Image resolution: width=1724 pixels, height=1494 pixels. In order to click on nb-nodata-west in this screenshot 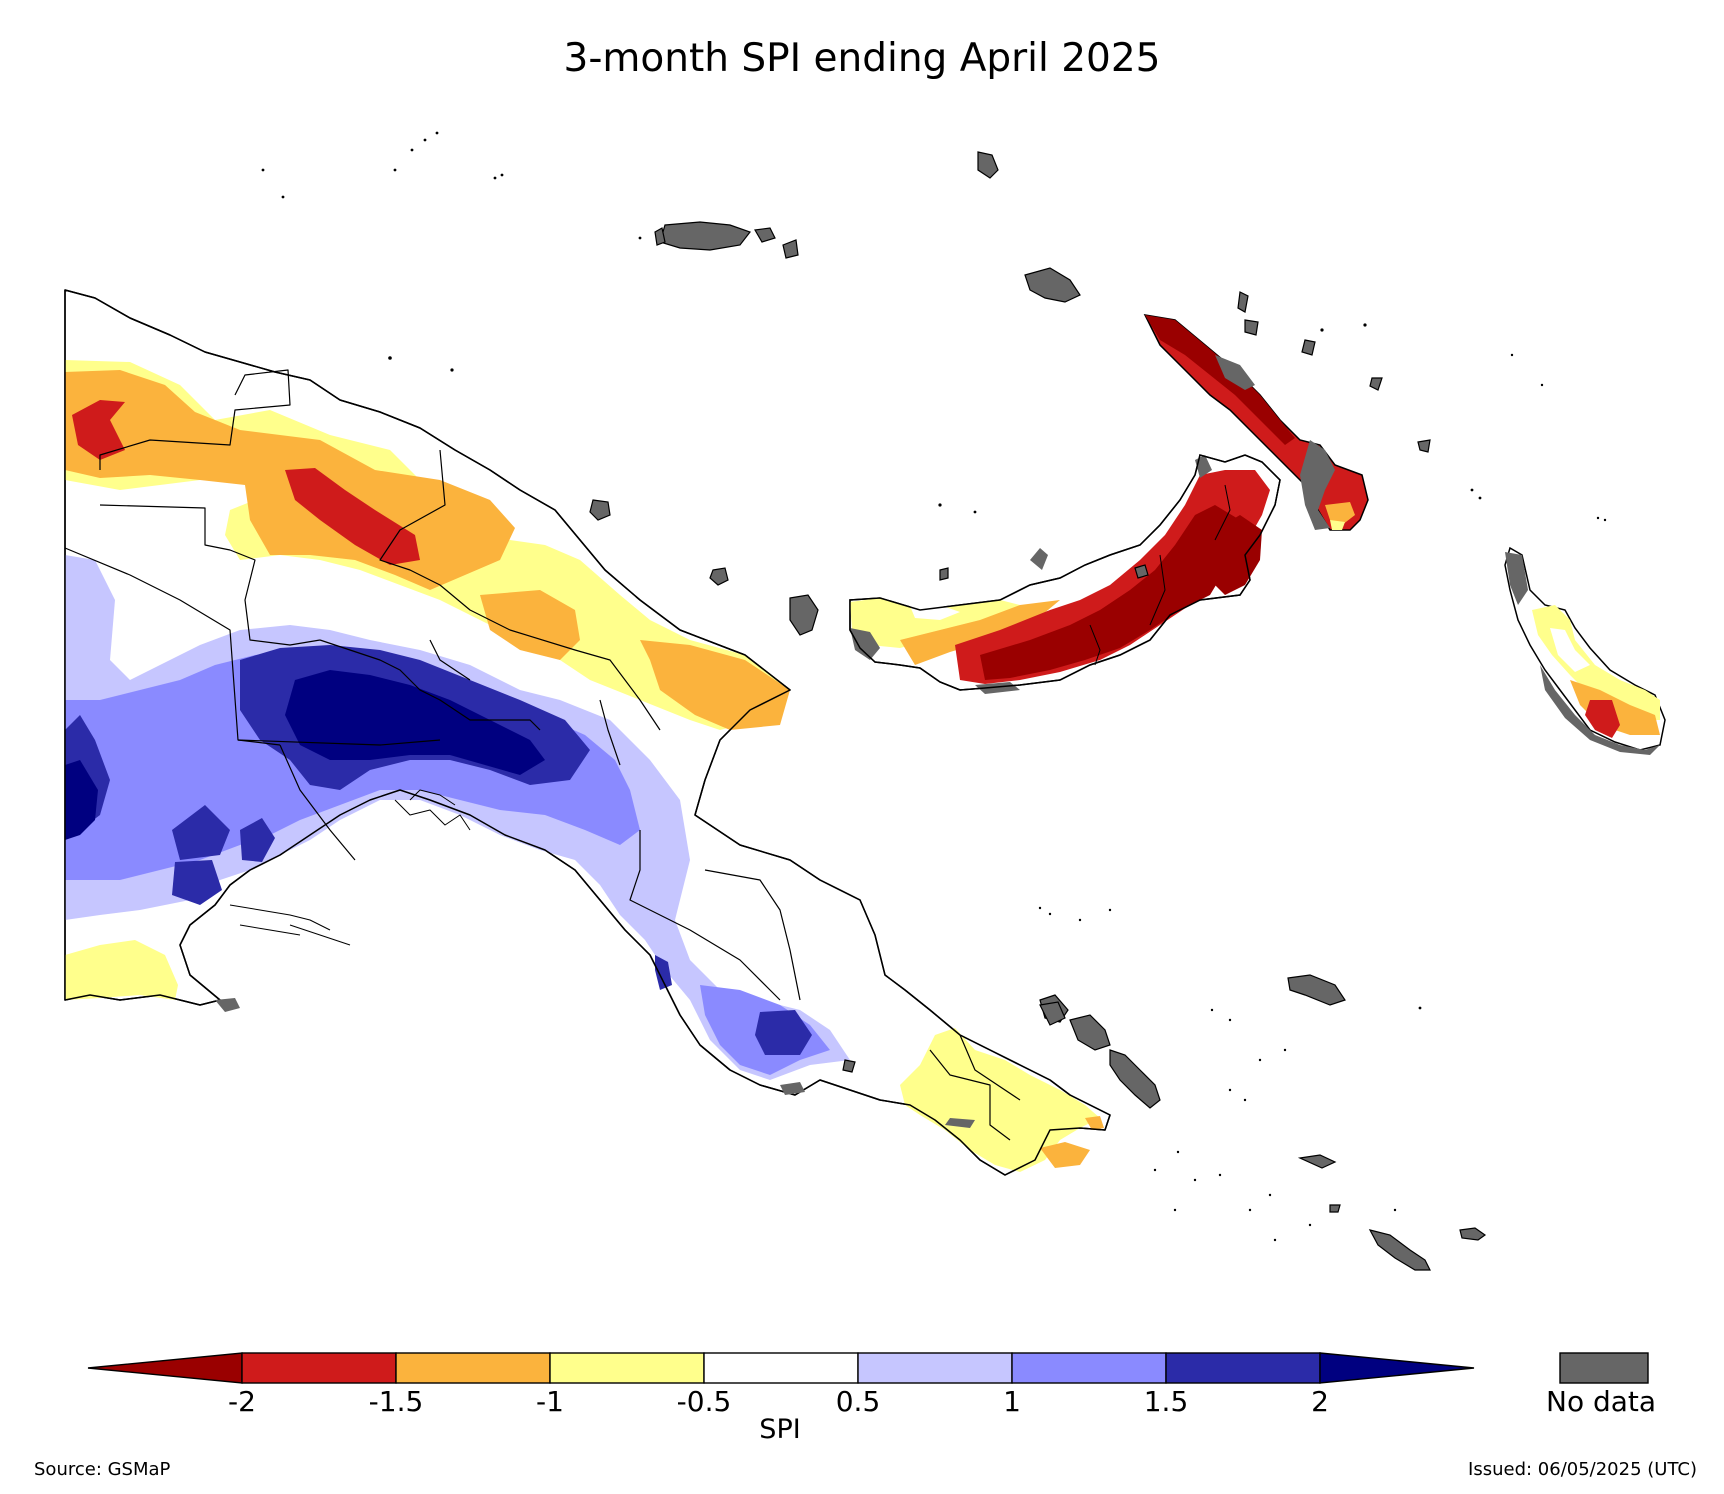, I will do `click(865, 644)`.